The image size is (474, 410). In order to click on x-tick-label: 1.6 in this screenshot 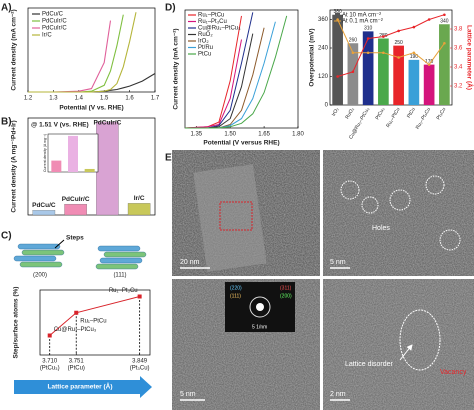, I will do `click(129, 99)`.